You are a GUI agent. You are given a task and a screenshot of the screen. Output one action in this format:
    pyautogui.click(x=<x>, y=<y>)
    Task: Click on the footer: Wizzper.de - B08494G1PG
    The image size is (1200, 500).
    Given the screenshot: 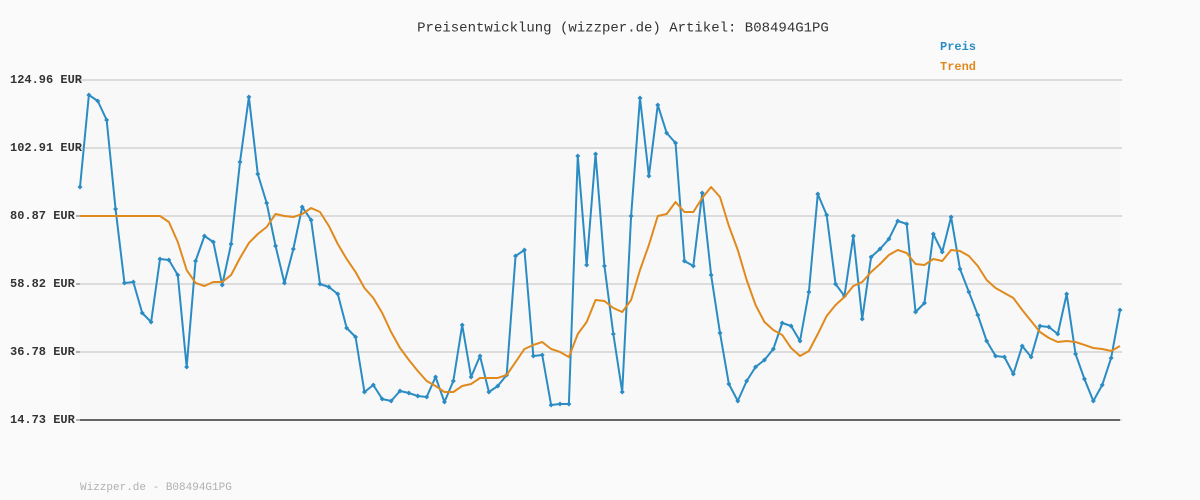 What is the action you would take?
    pyautogui.click(x=156, y=488)
    